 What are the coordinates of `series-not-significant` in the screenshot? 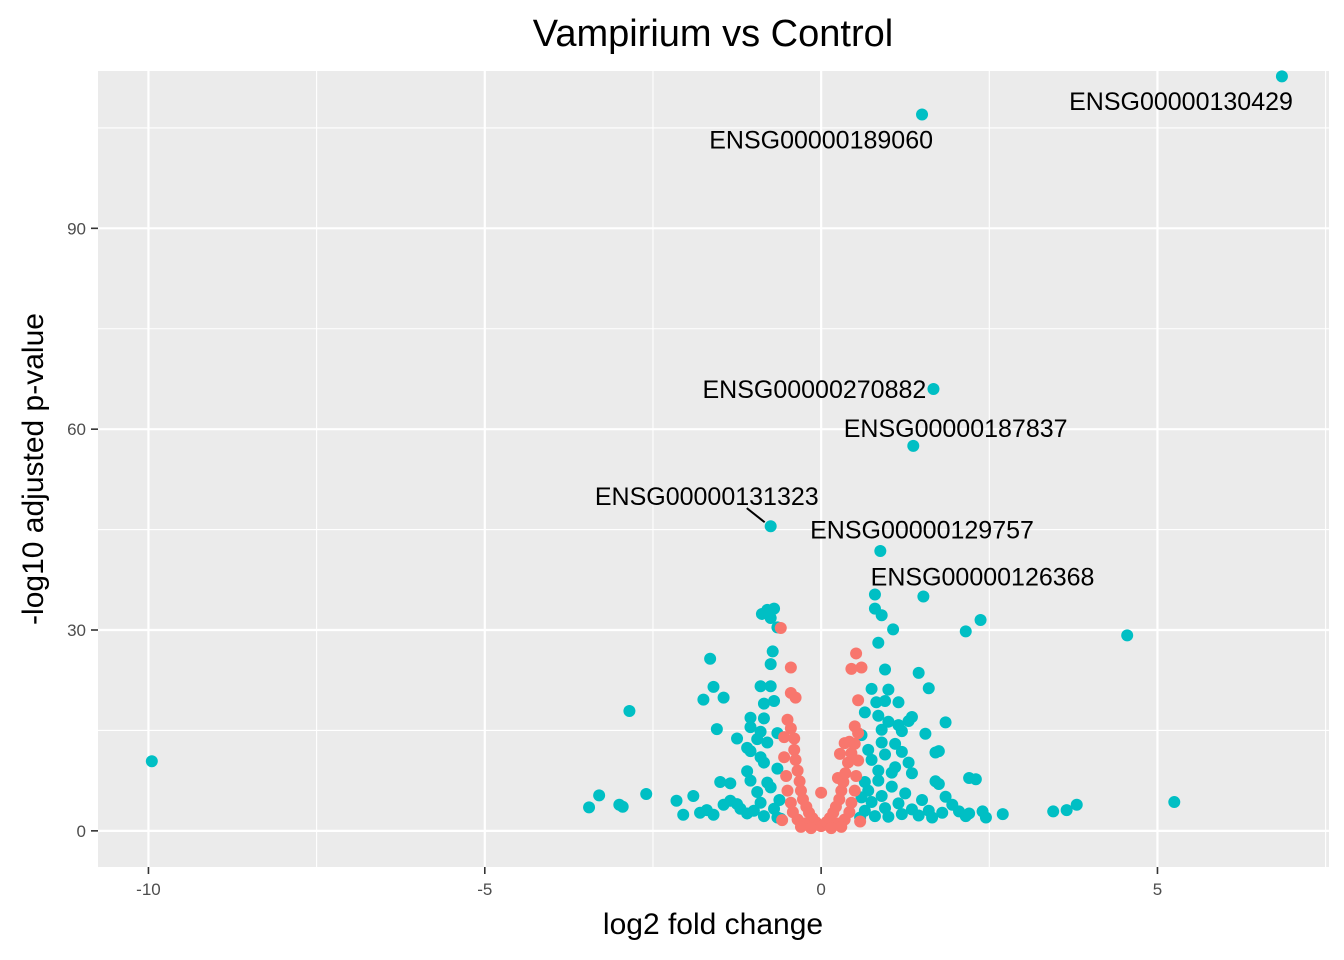 It's located at (821, 728).